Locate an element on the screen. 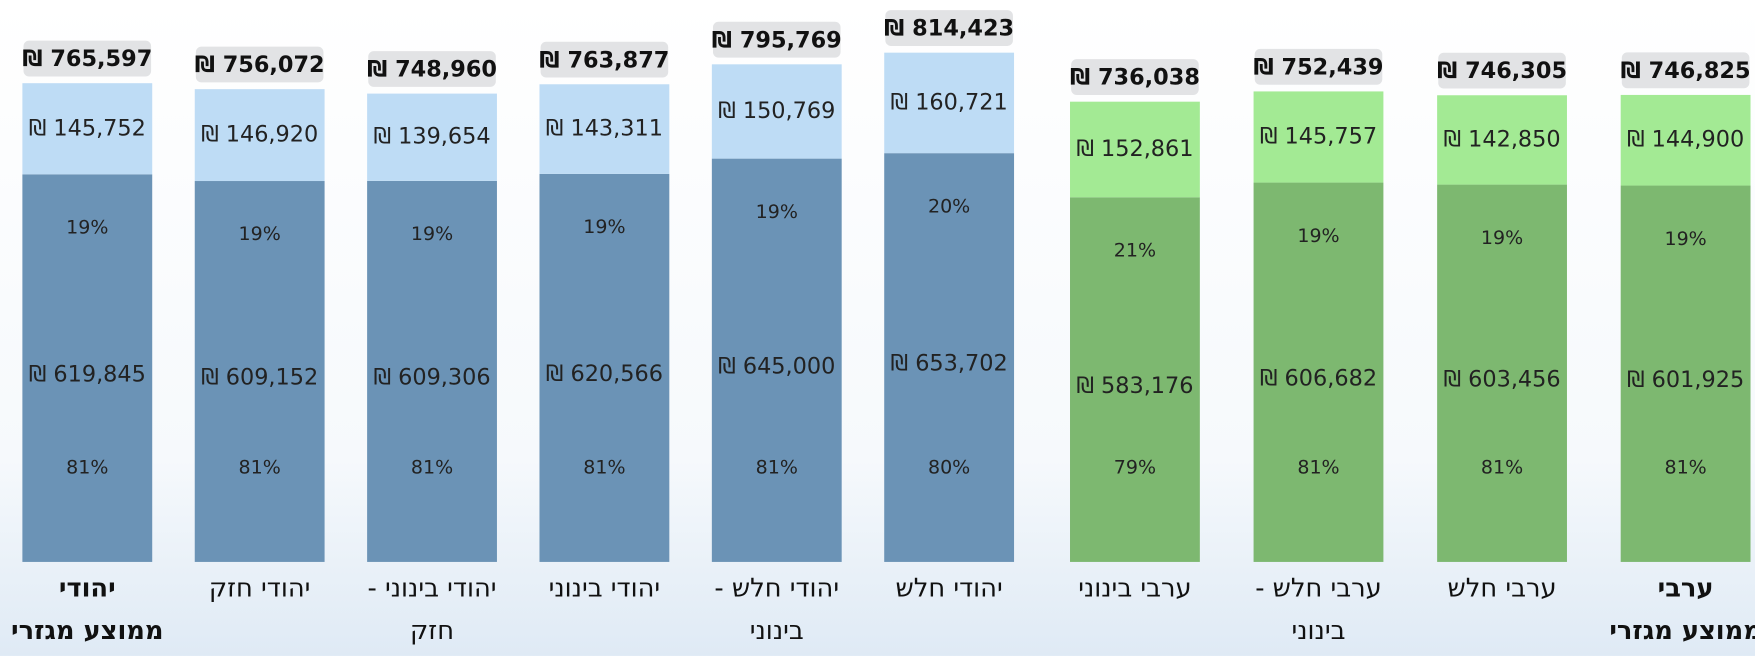  total-label: ₪ 814,423 is located at coordinates (949, 29).